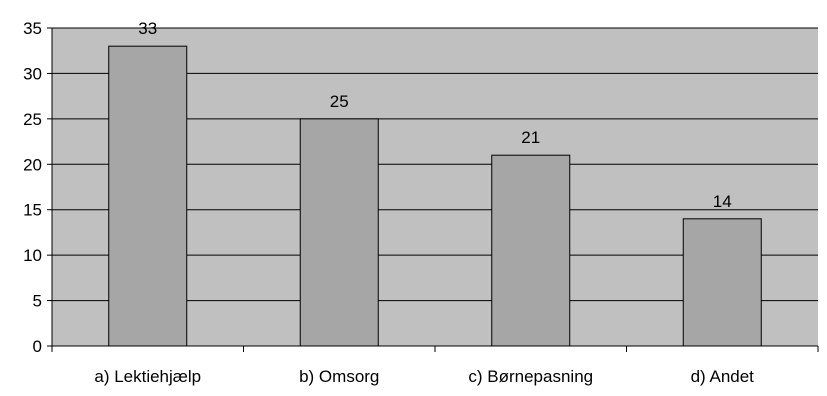  Describe the element at coordinates (339, 376) in the screenshot. I see `x-category-label: b) Omsorg` at that location.